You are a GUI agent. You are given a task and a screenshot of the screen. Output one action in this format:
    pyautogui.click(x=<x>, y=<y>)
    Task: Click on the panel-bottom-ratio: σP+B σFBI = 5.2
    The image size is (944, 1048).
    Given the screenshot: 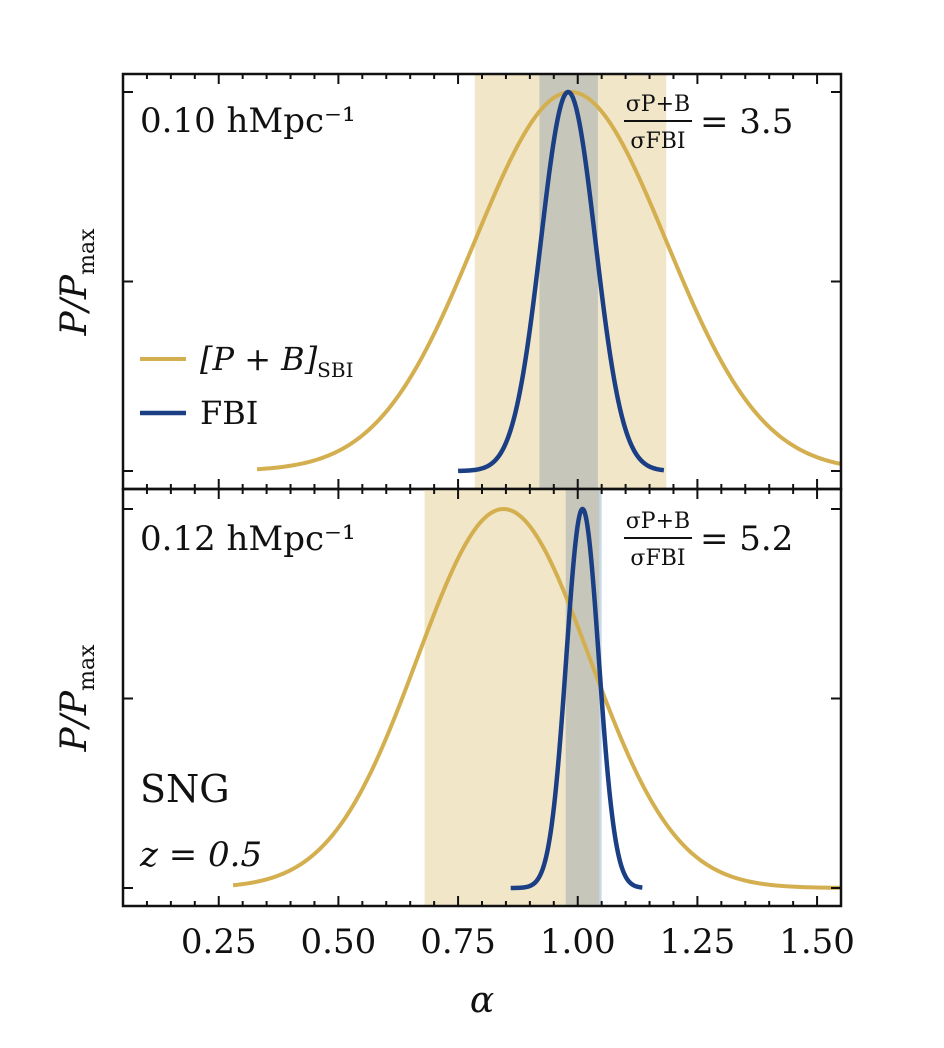 What is the action you would take?
    pyautogui.click(x=708, y=540)
    